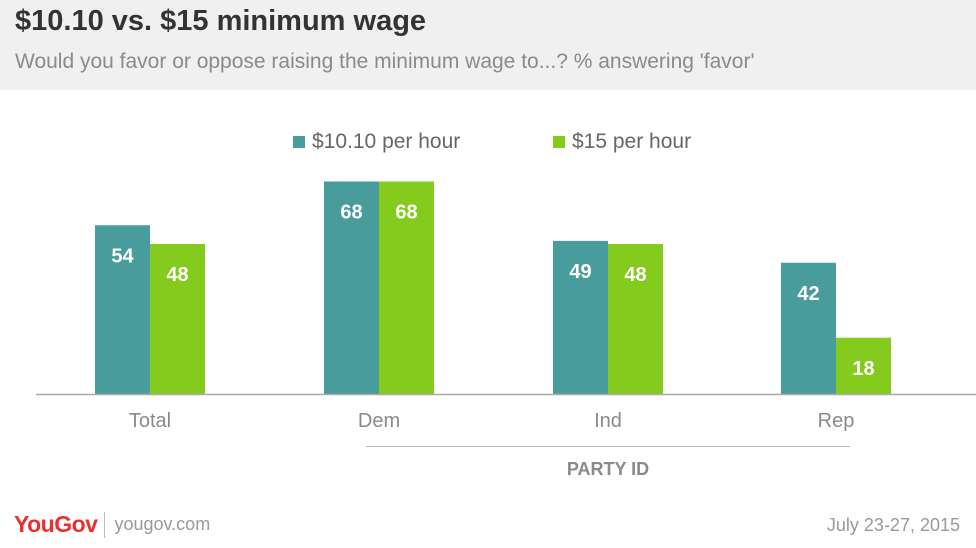 The height and width of the screenshot is (548, 976). Describe the element at coordinates (632, 141) in the screenshot. I see `legend-label-series-2: $15 per hour` at that location.